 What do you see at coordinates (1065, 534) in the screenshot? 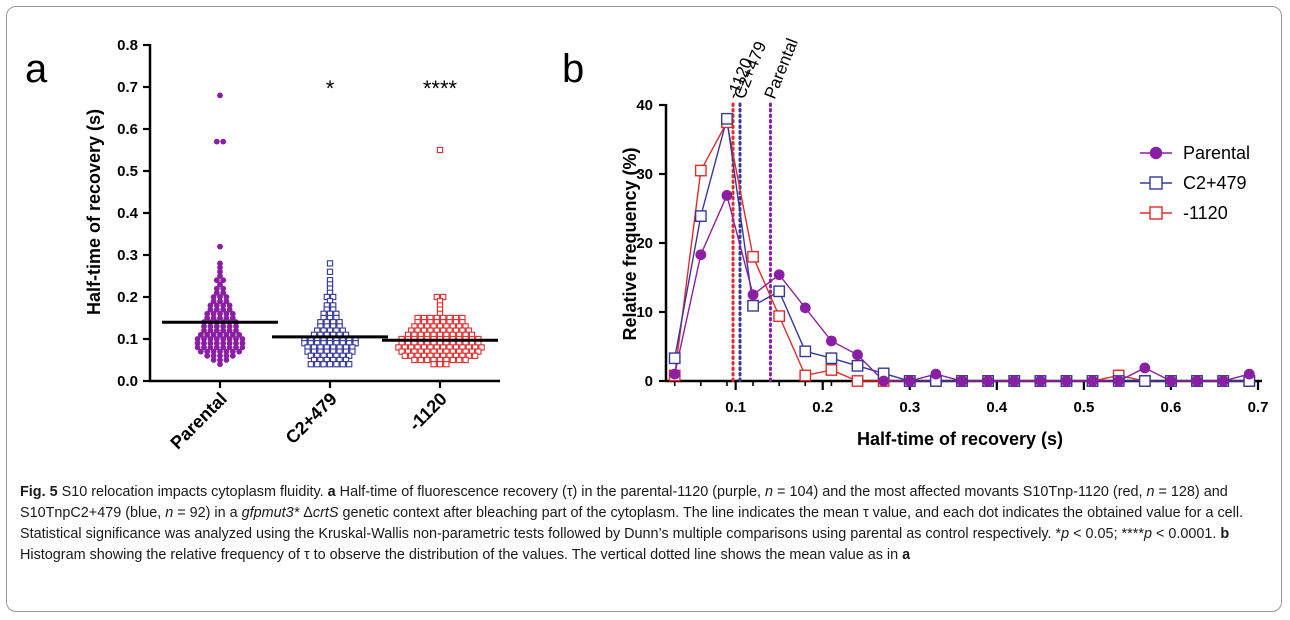
I see `caption-var: p` at bounding box center [1065, 534].